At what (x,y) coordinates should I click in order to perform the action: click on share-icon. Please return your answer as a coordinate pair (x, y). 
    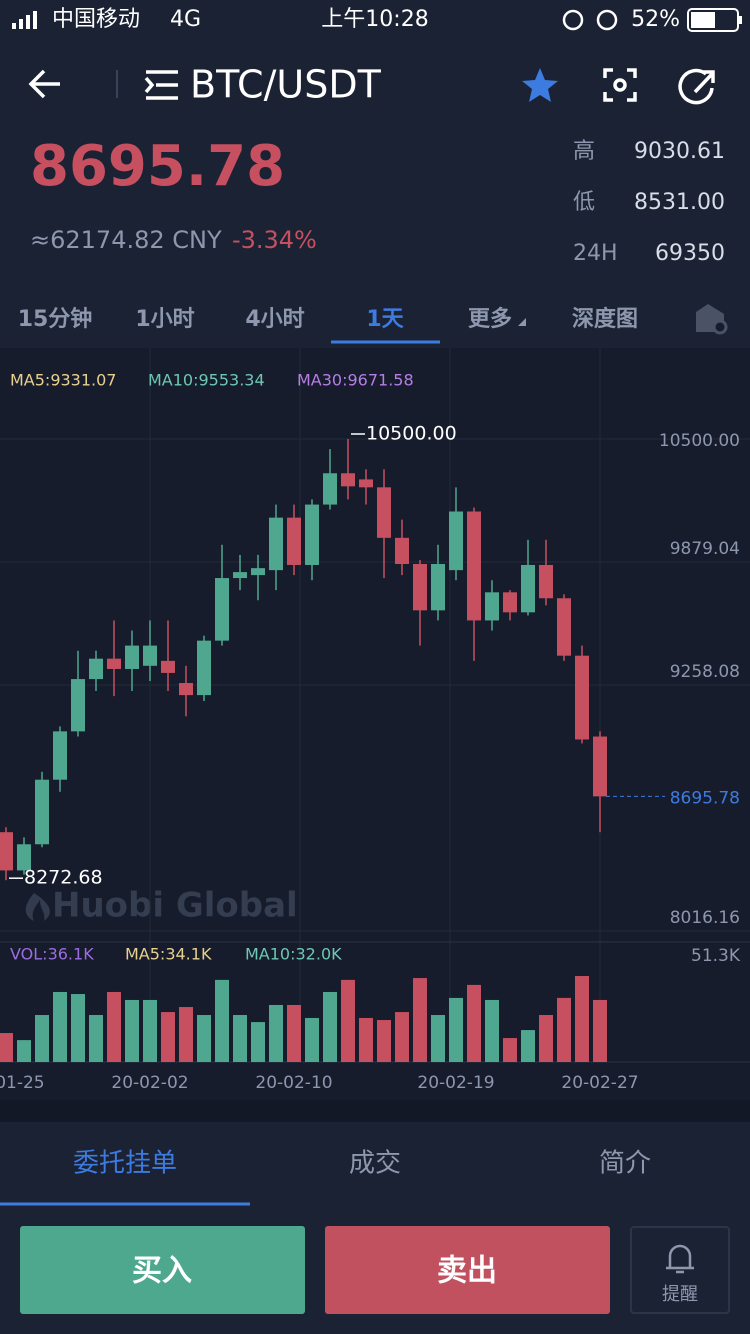
    Looking at the image, I should click on (696, 86).